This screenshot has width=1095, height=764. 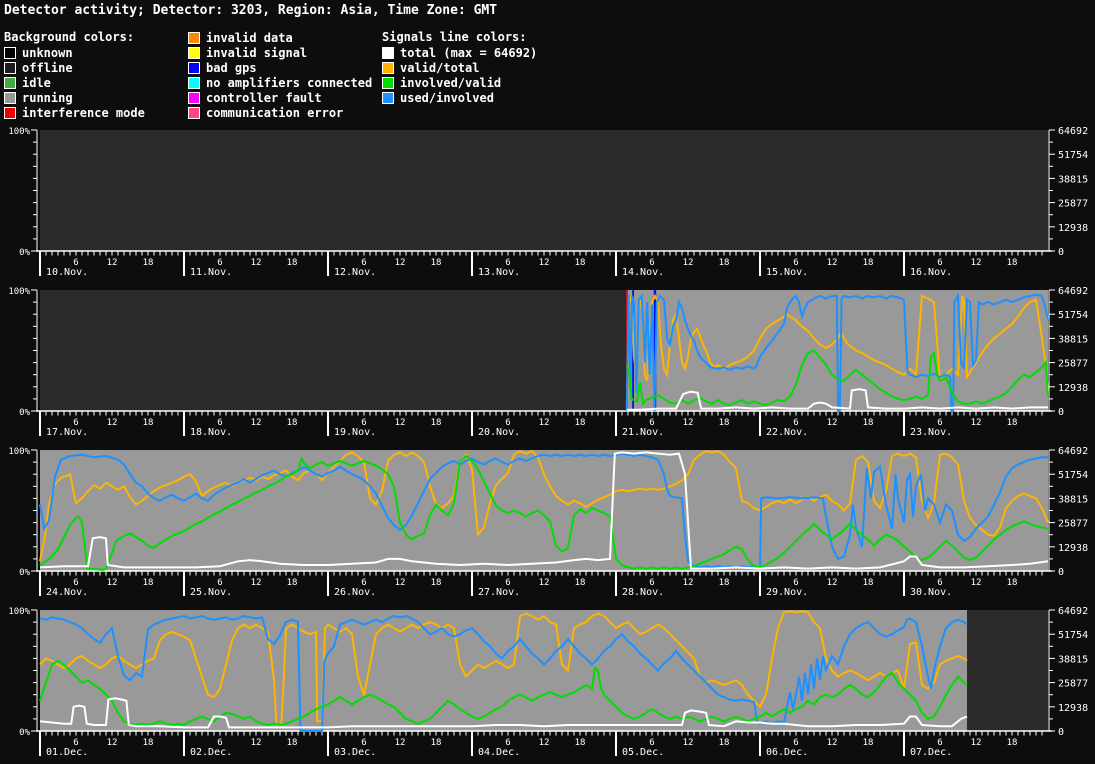 I want to click on day-label: 12.Nov., so click(x=355, y=272).